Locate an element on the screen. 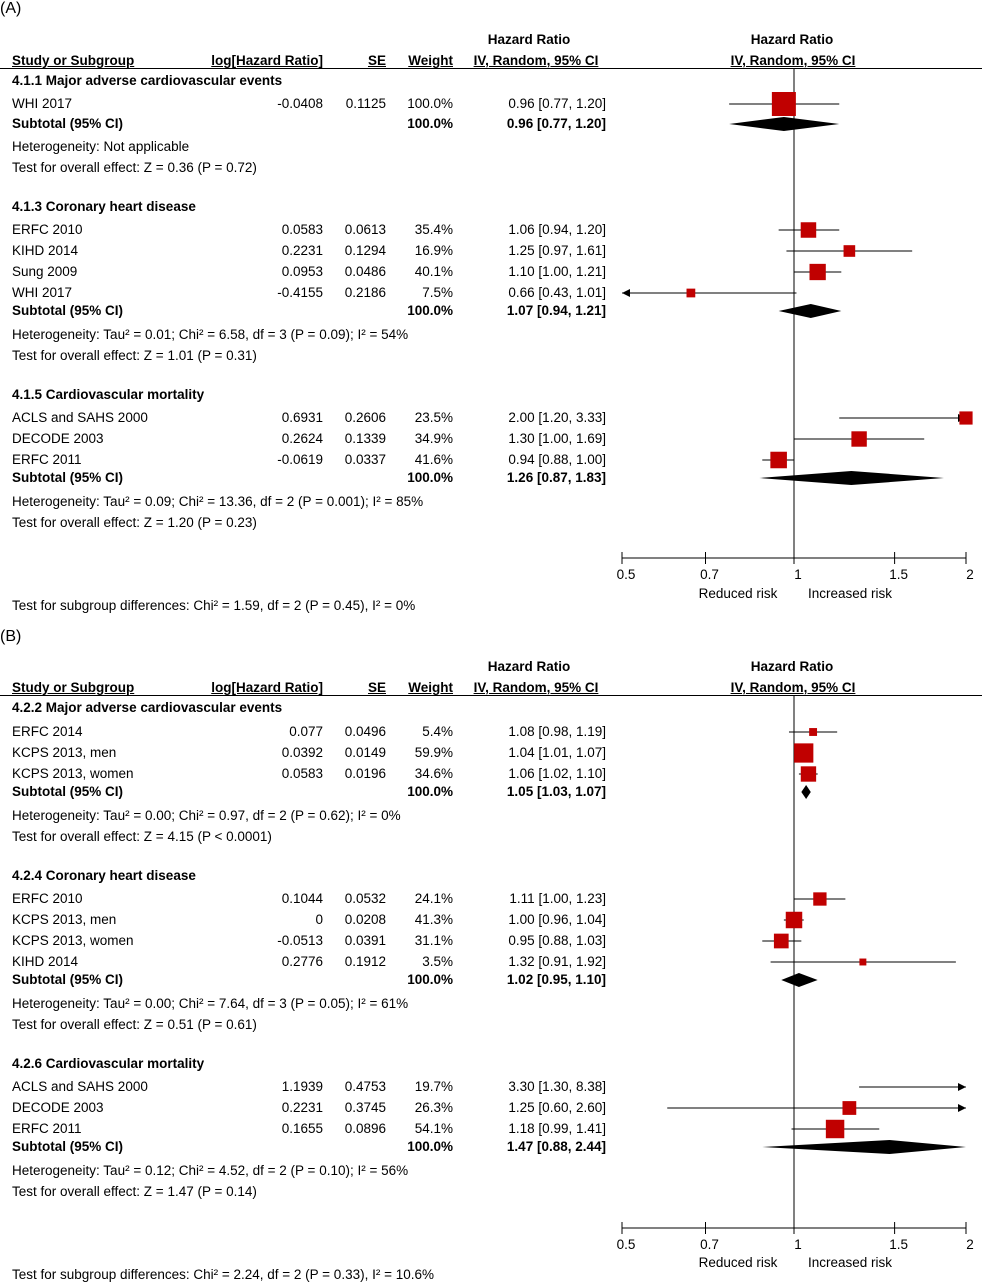 The height and width of the screenshot is (1283, 982). header-loghr: log[Hazard Ratio] is located at coordinates (267, 60).